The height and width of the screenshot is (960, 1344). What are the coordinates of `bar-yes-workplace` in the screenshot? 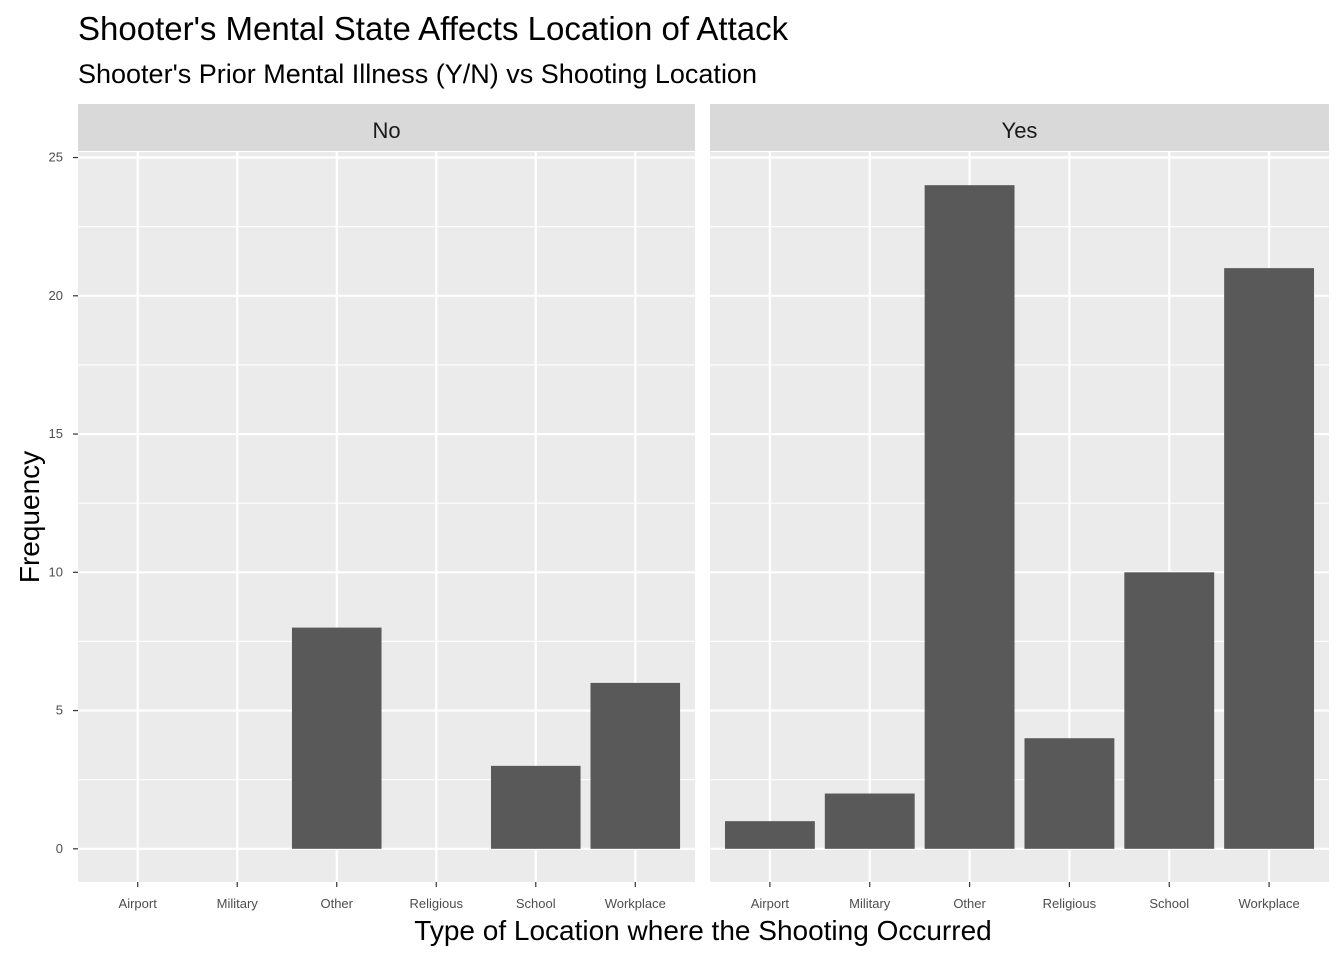 It's located at (1269, 558).